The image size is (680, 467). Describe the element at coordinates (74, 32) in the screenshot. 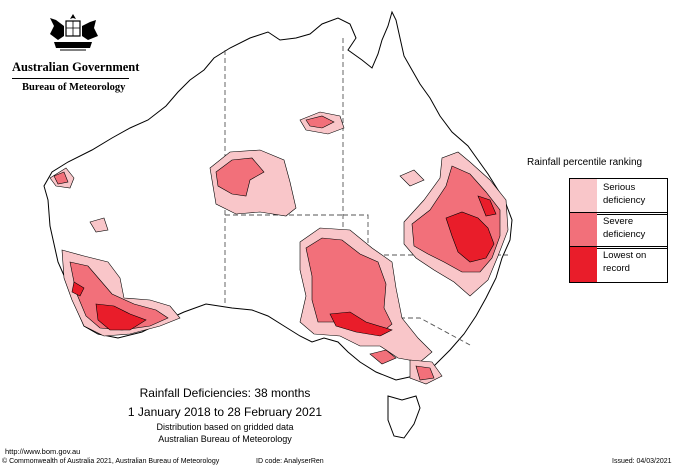

I see `coat-of-arms-emblem` at that location.